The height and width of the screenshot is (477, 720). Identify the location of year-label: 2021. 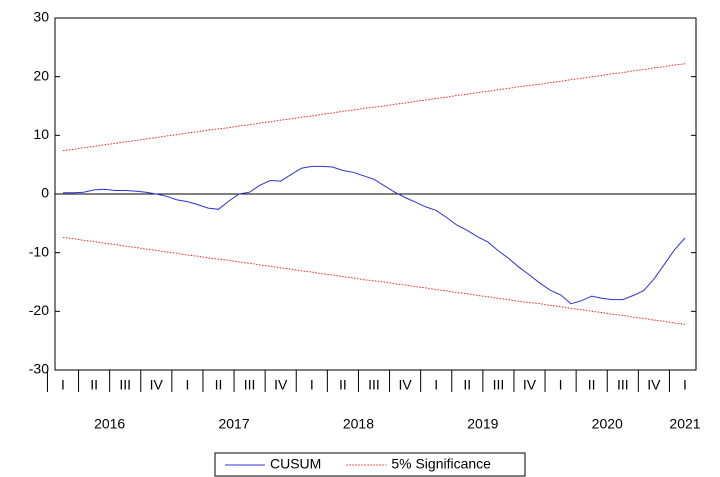
(684, 424).